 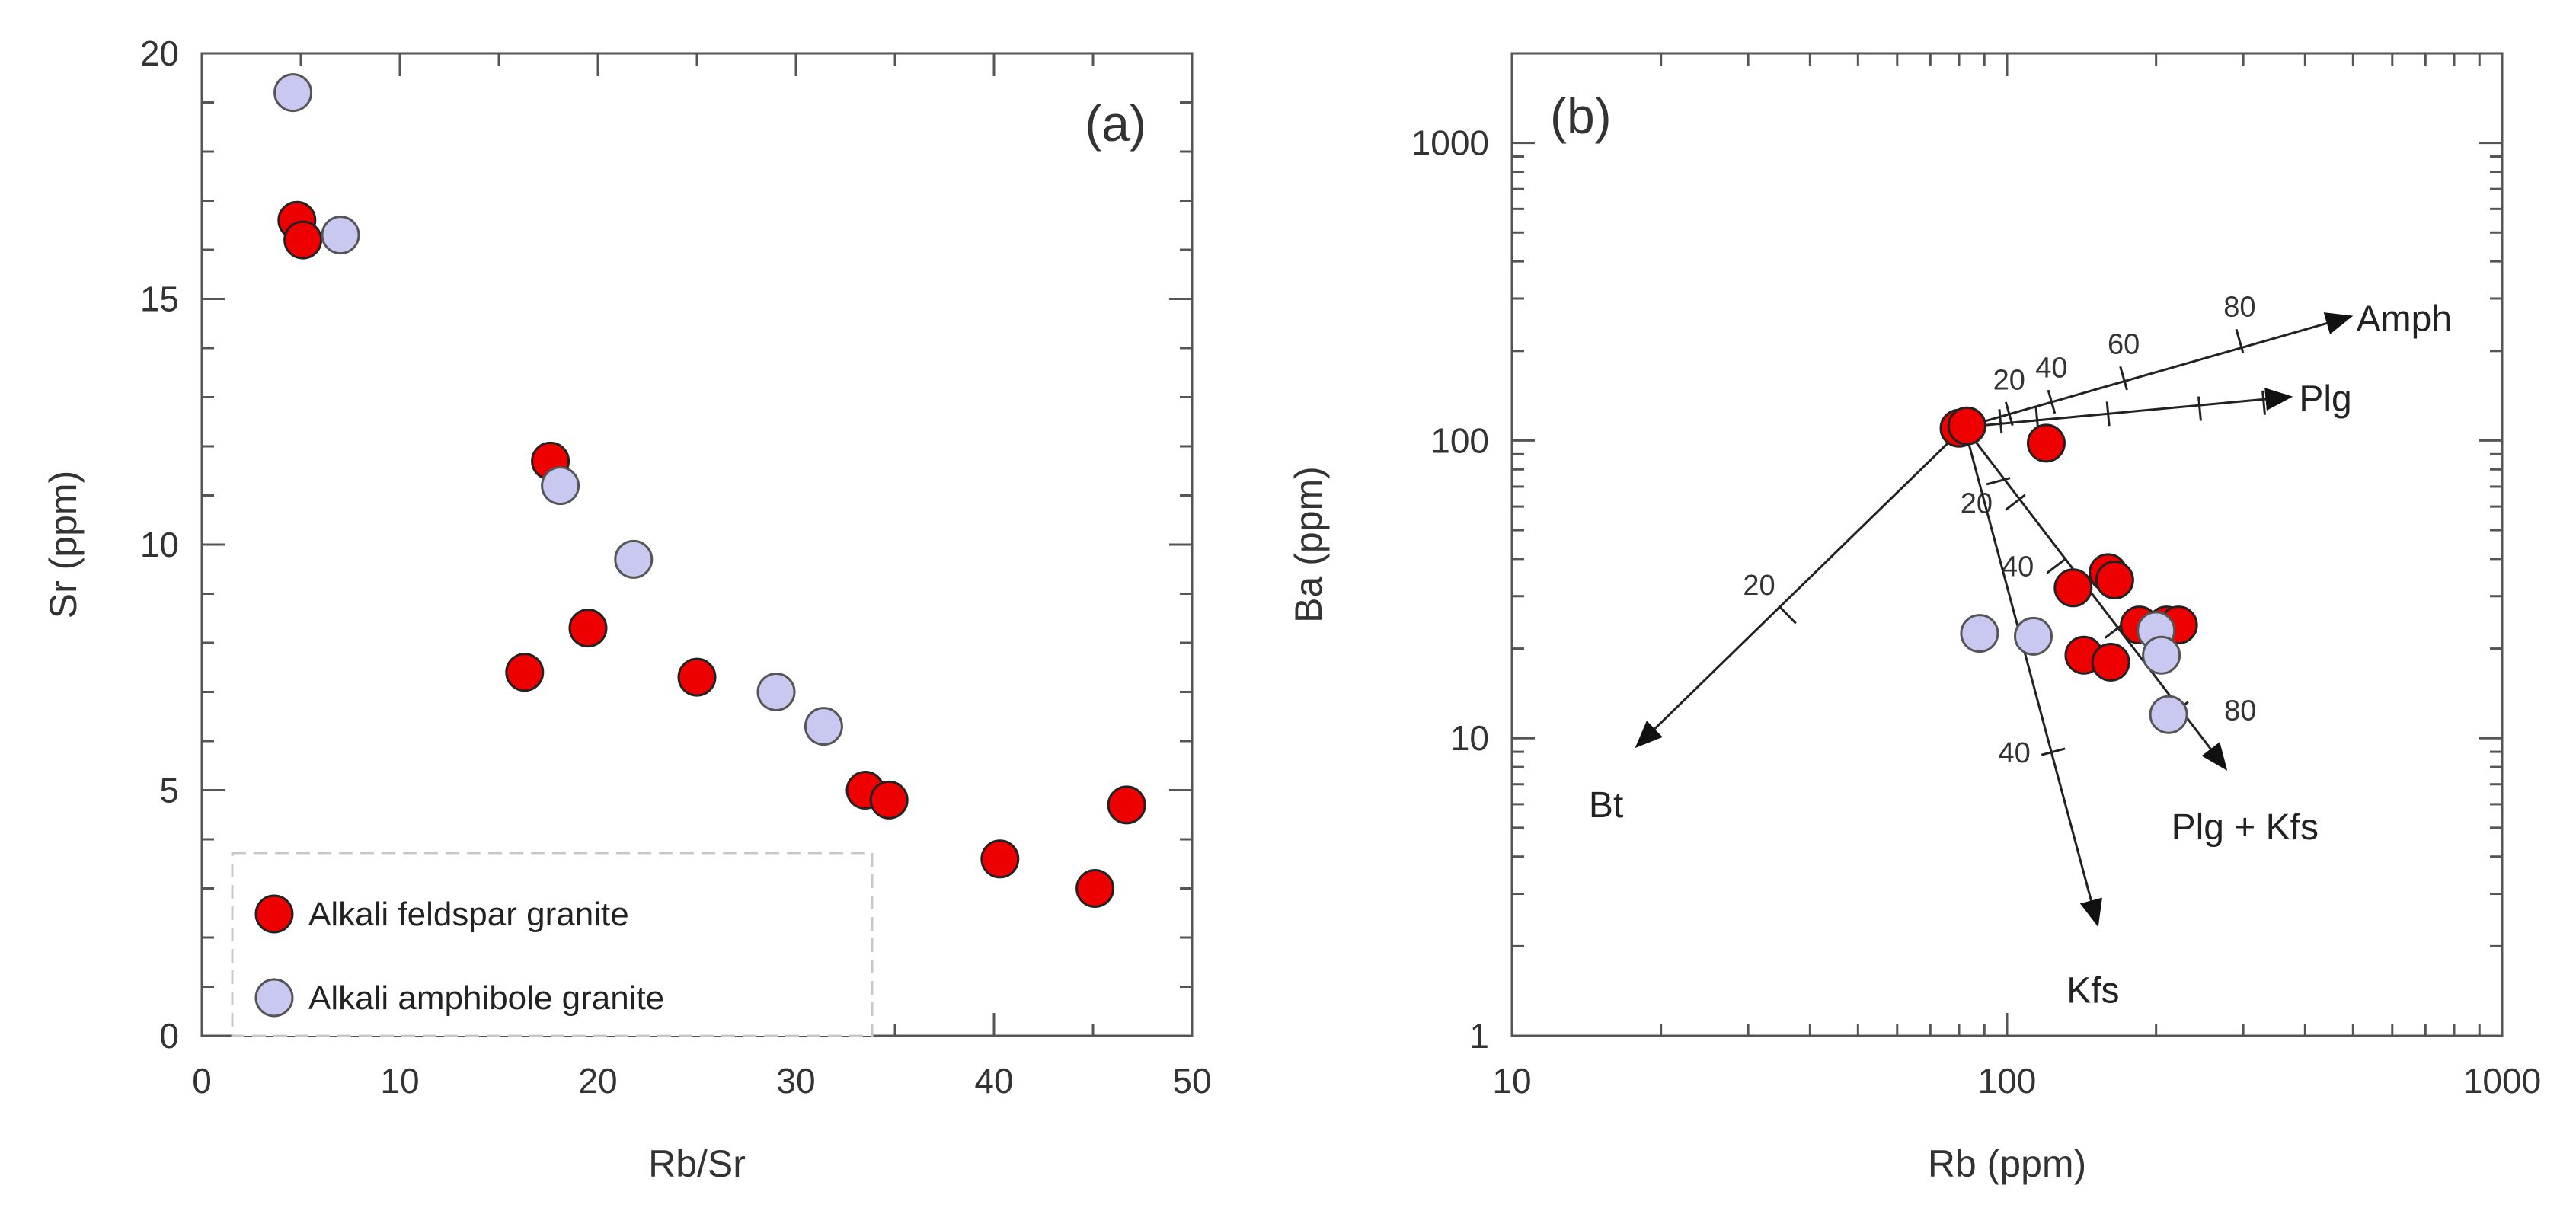 I want to click on x-tick-label-a: 40, so click(x=994, y=1081).